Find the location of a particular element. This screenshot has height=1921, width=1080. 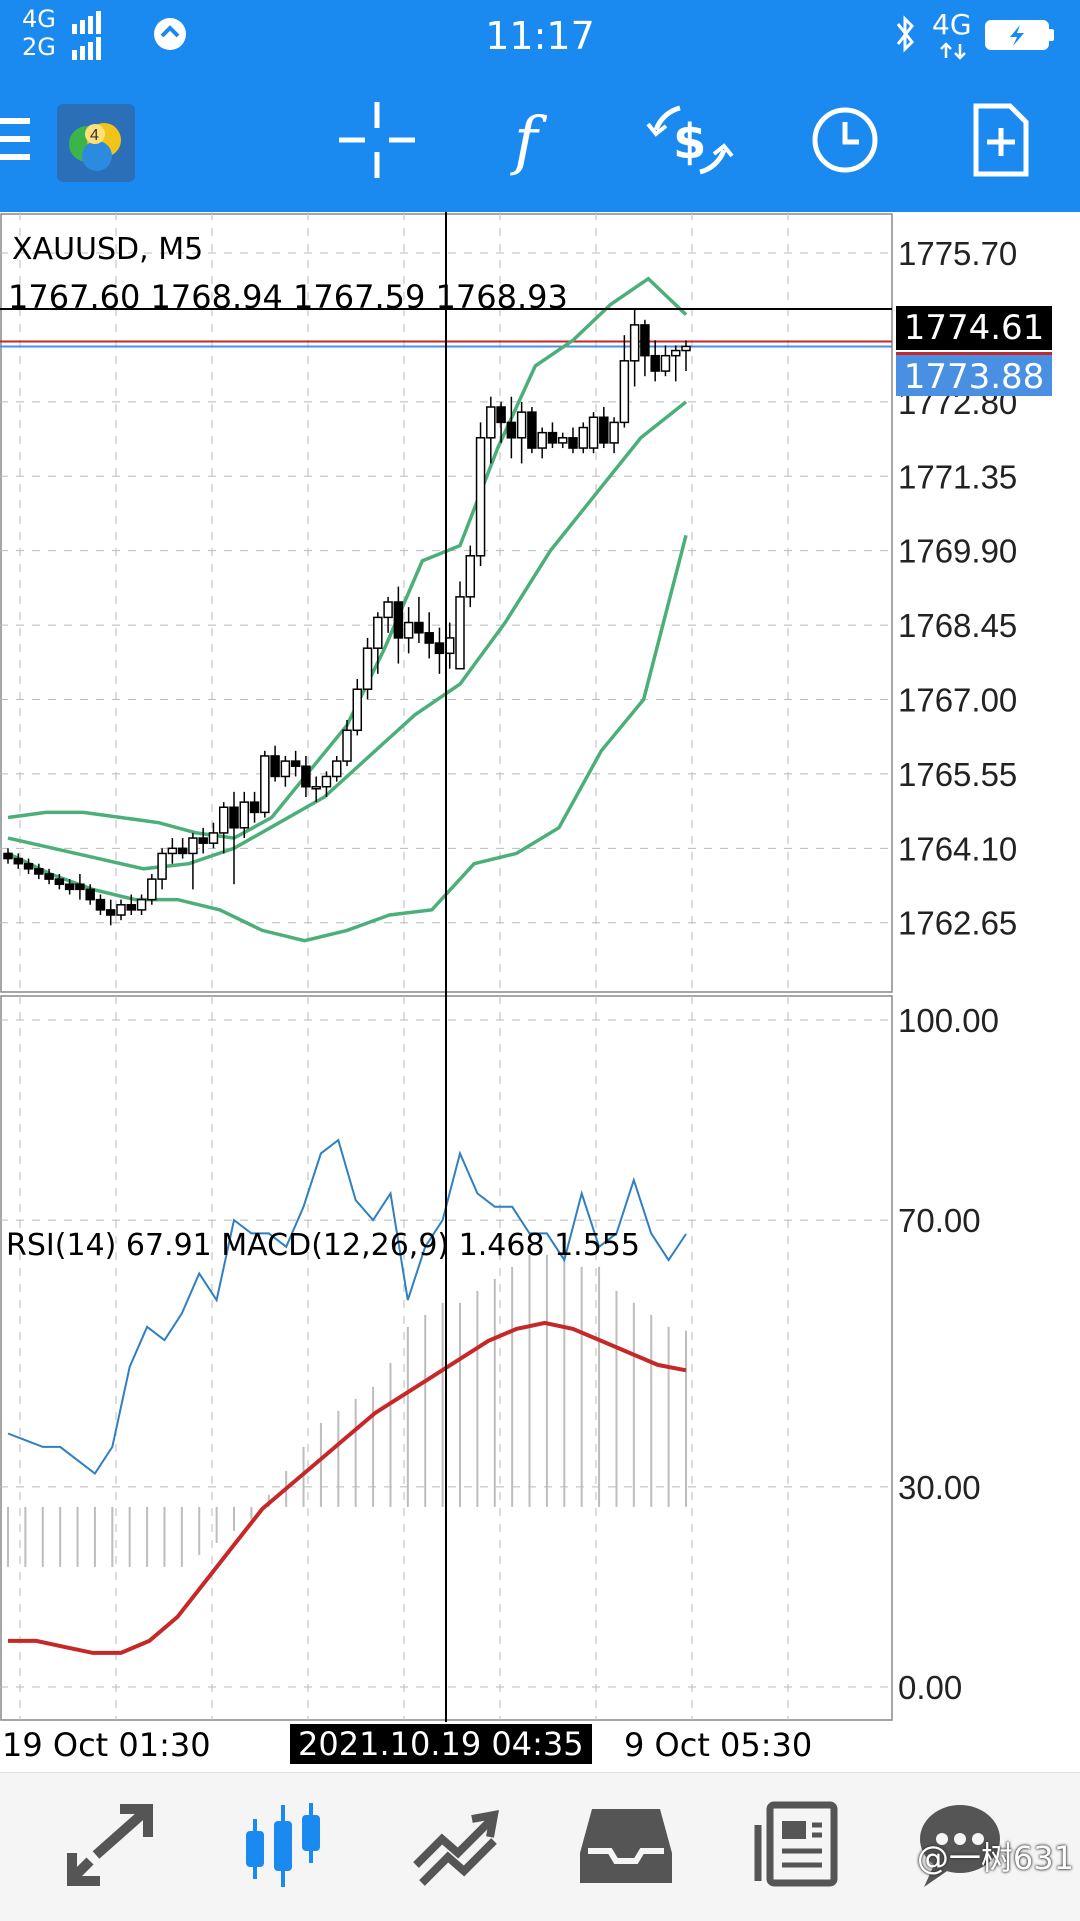

nav-history is located at coordinates (627, 1845).